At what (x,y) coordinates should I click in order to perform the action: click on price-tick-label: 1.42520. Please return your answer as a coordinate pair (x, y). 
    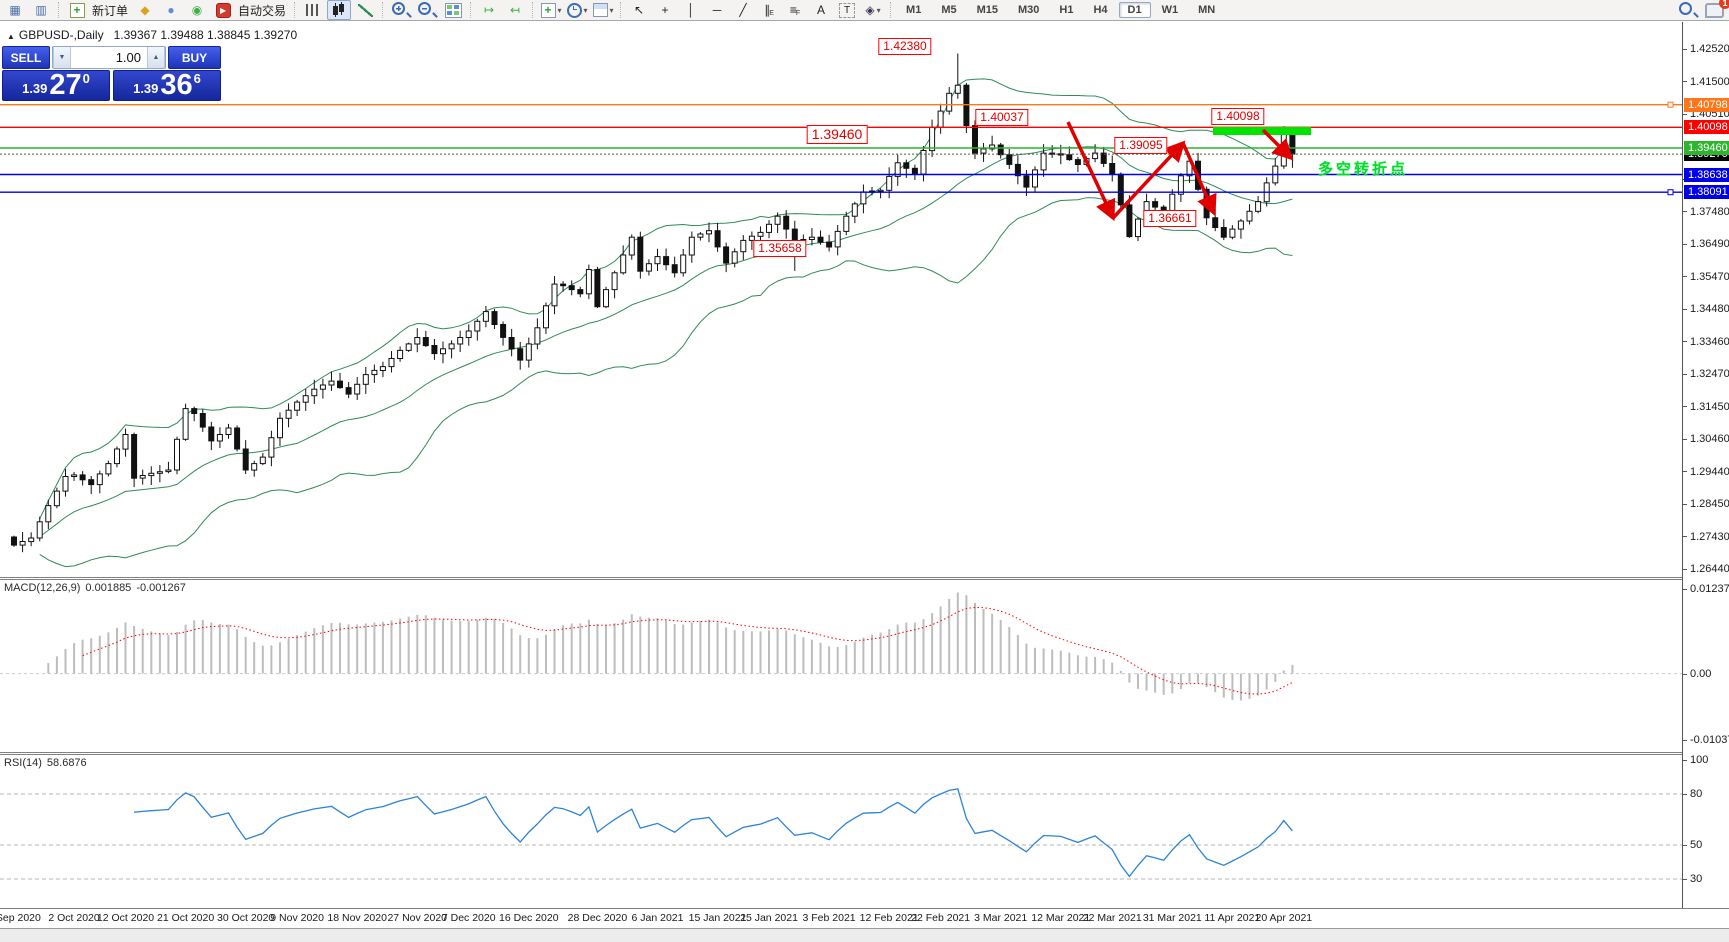
    Looking at the image, I should click on (1709, 49).